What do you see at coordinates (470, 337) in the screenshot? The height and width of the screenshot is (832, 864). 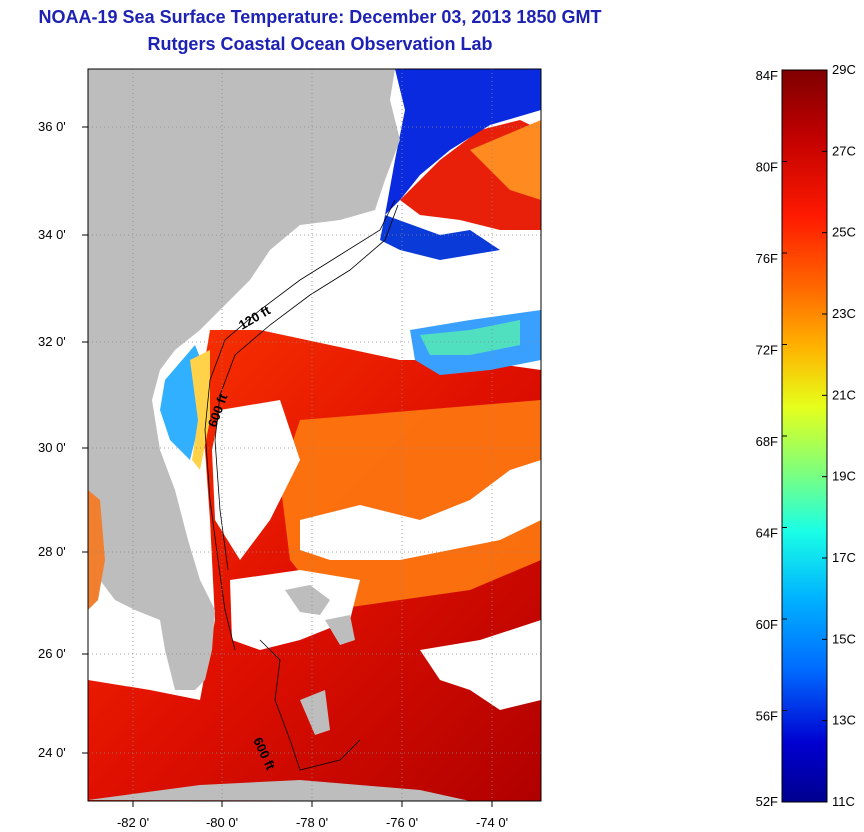 I see `sst-cold-band-cyan` at bounding box center [470, 337].